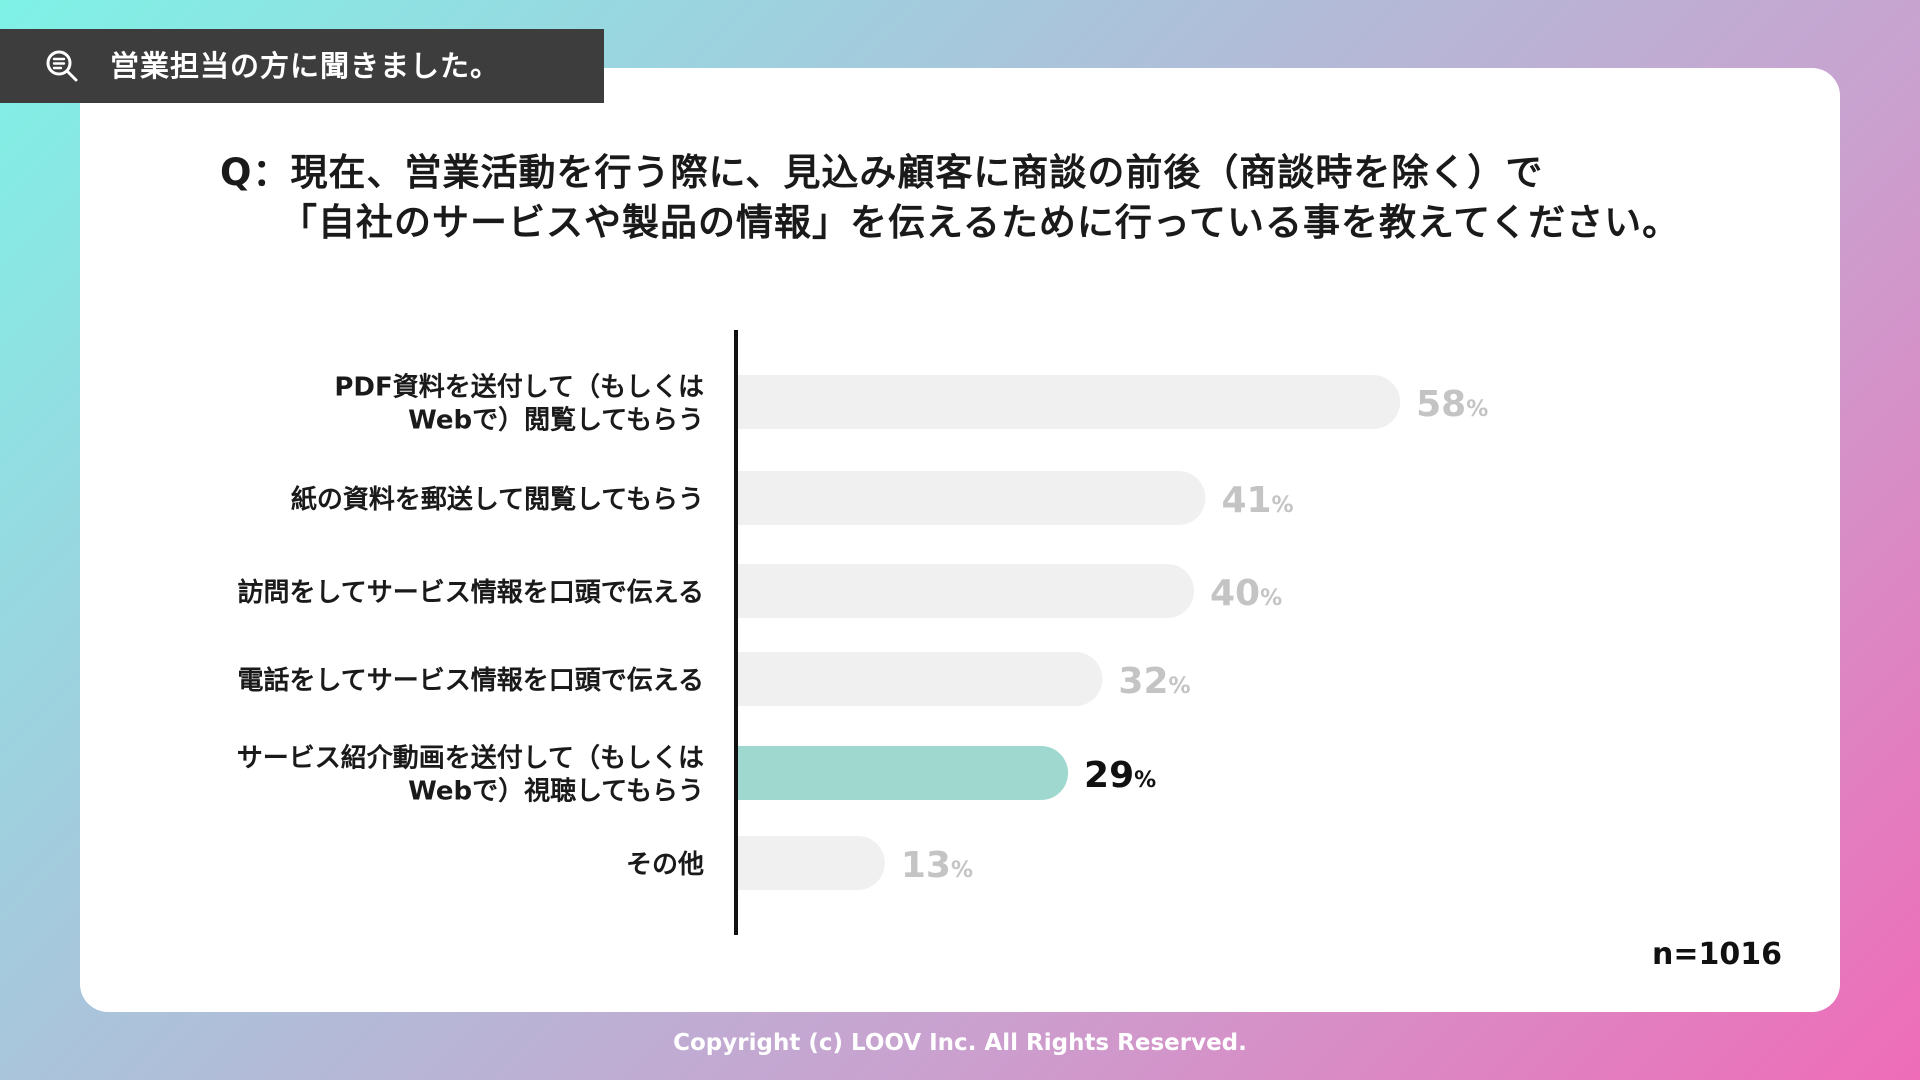 The height and width of the screenshot is (1080, 1920). Describe the element at coordinates (1452, 404) in the screenshot. I see `value-label: 58%` at that location.